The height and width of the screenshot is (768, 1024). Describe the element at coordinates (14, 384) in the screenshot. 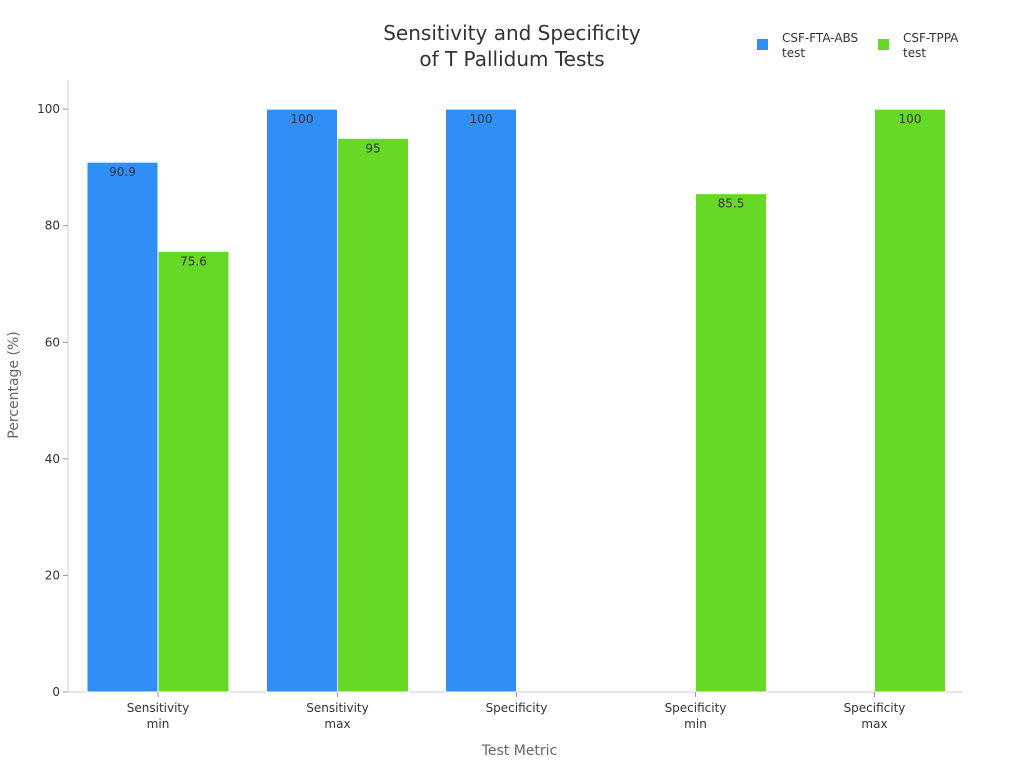

I see `y-axis-title: Percentage (%)` at that location.